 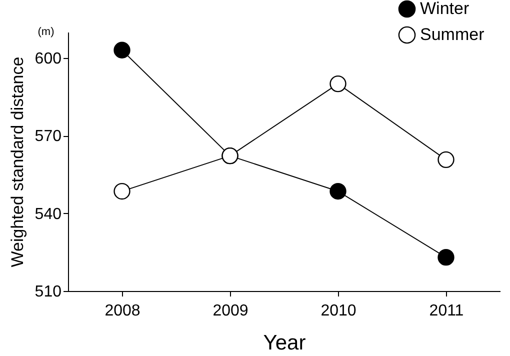 What do you see at coordinates (338, 311) in the screenshot?
I see `x-tick-label: 2010` at bounding box center [338, 311].